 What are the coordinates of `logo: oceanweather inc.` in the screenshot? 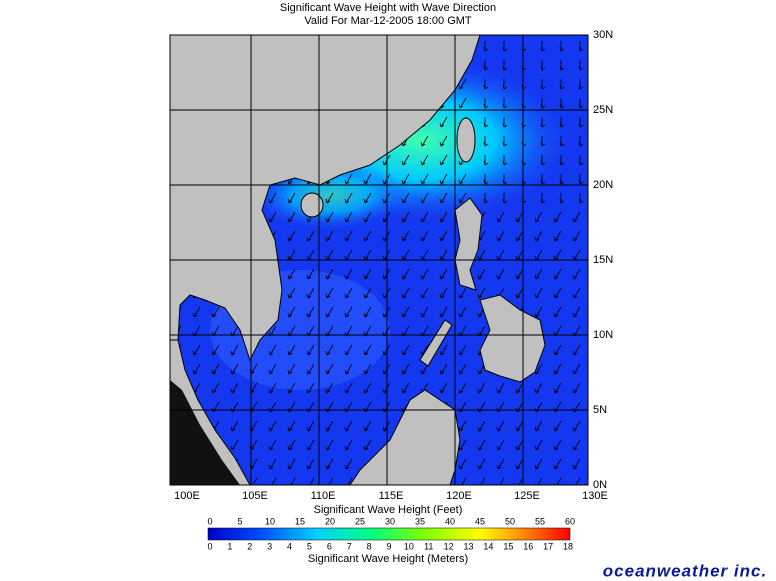 It's located at (685, 570).